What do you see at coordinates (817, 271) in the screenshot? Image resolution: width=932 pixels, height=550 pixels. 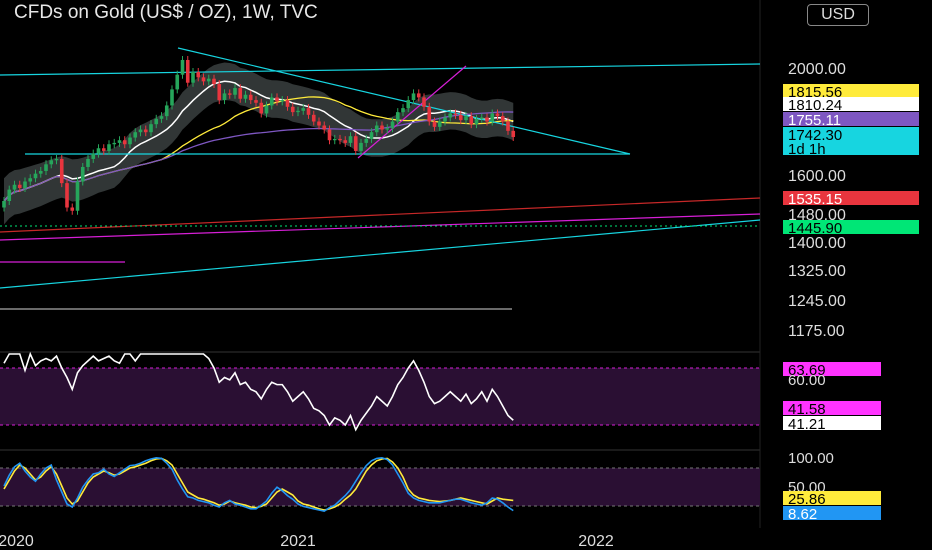 I see `price-tick: 1325.00` at bounding box center [817, 271].